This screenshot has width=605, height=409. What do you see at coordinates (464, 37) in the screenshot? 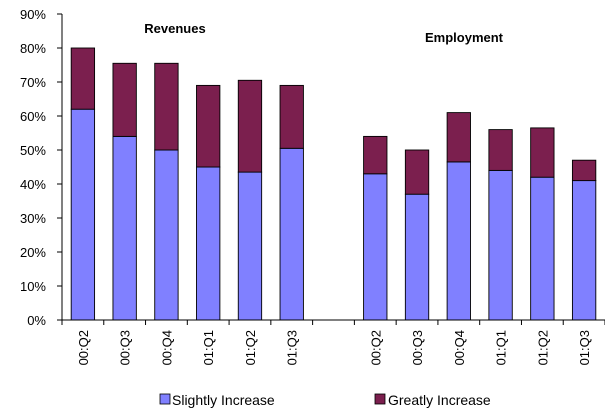
I see `group-title-employment: Employment` at bounding box center [464, 37].